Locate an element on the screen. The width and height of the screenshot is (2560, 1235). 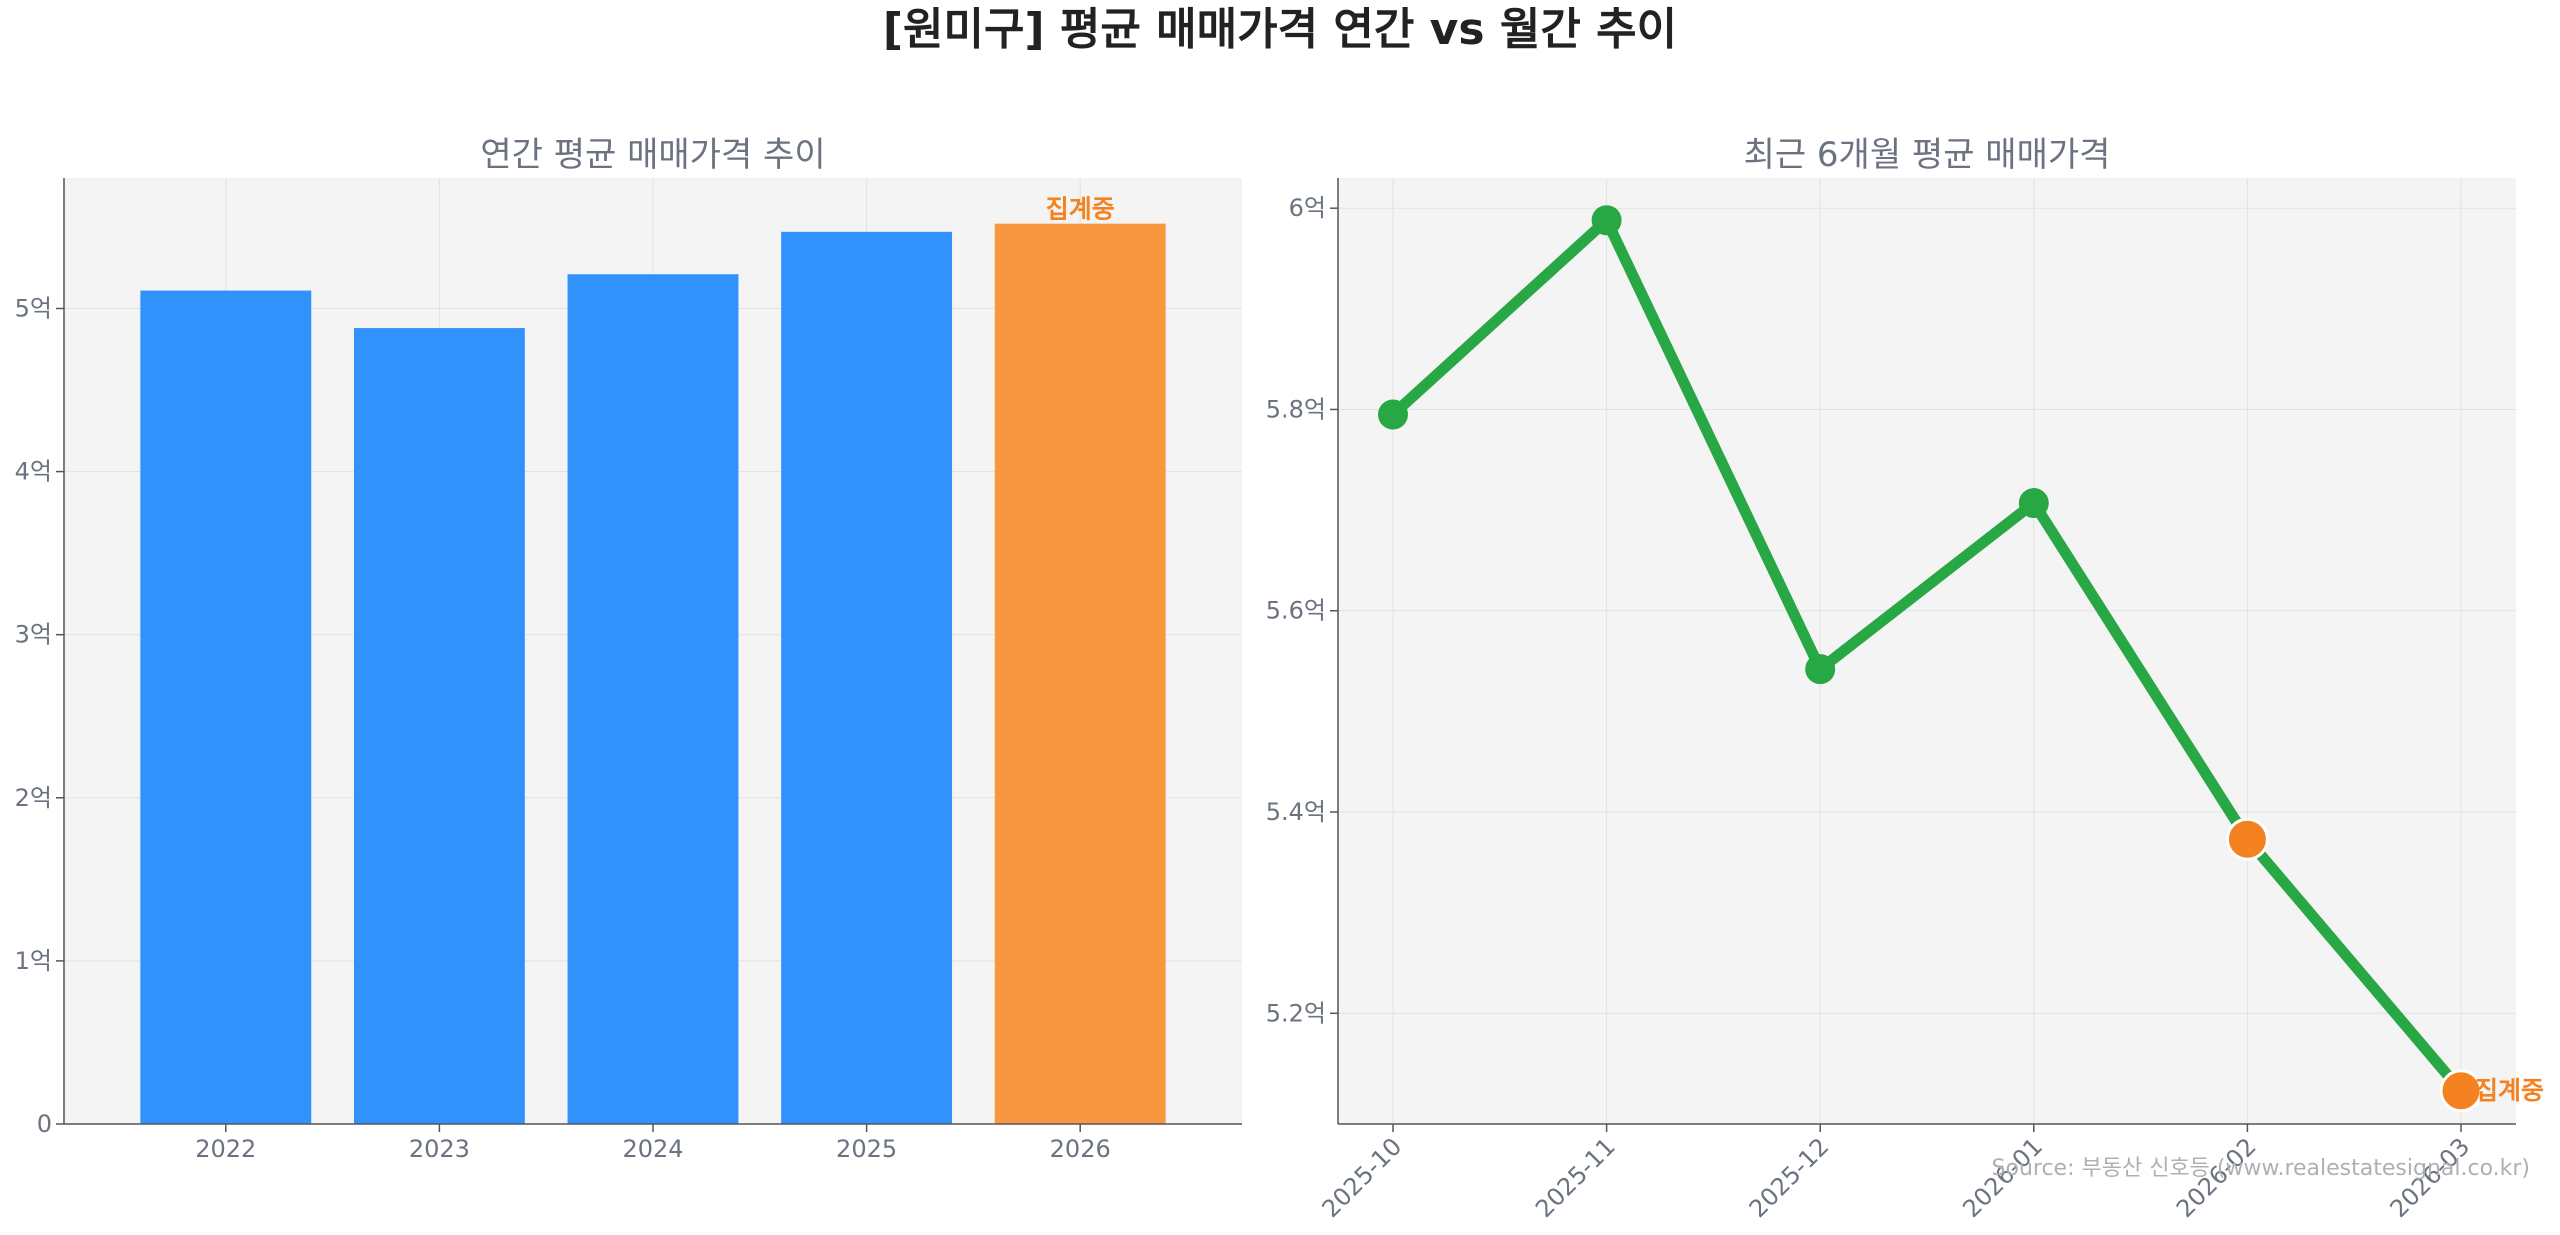
left-x-tick-label: 2026 is located at coordinates (1080, 1149).